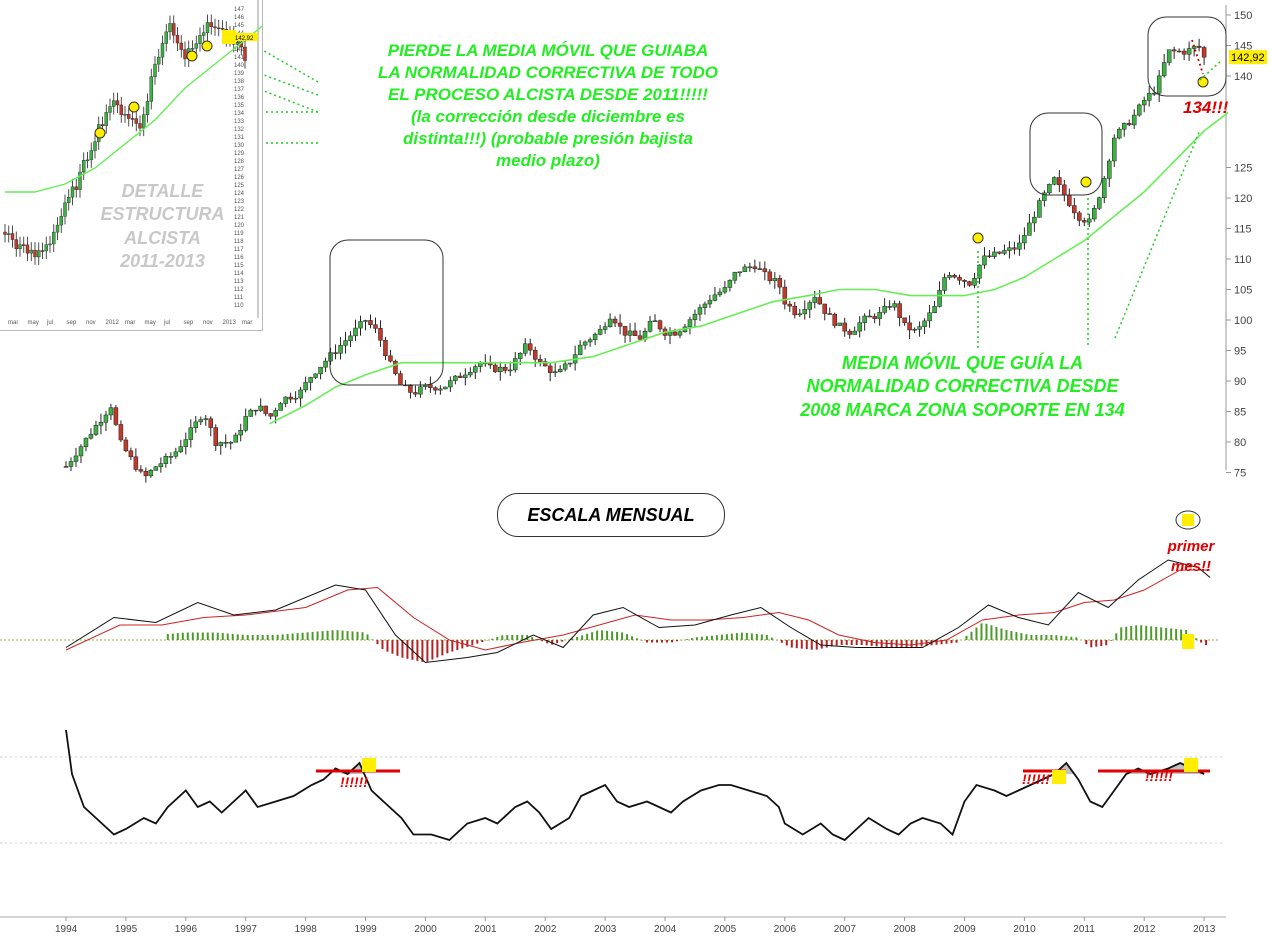  I want to click on inset-tick-label: 130, so click(239, 146).